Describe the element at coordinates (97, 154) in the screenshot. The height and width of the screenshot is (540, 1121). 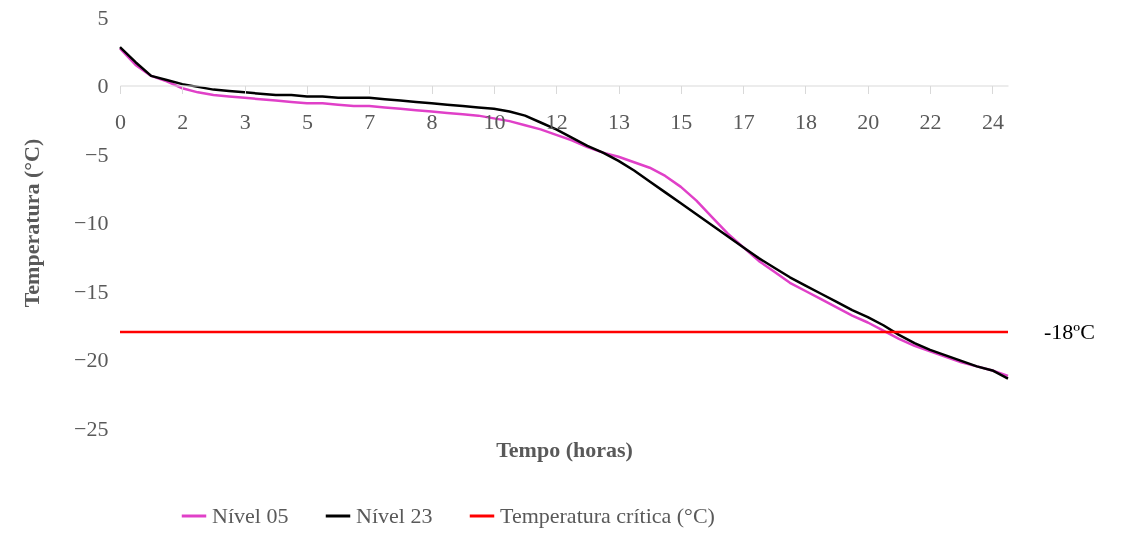
I see `y-tick-label: −5` at that location.